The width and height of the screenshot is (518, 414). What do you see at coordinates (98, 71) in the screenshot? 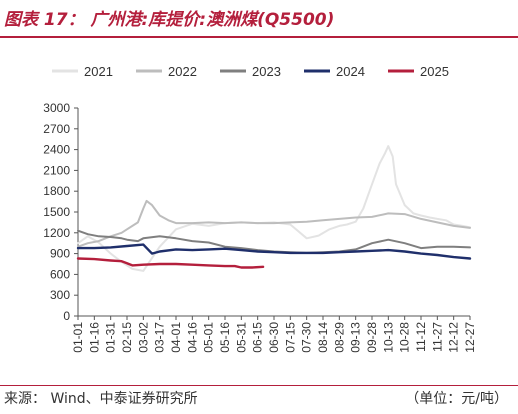
I see `legend-label-2021: 2021` at bounding box center [98, 71].